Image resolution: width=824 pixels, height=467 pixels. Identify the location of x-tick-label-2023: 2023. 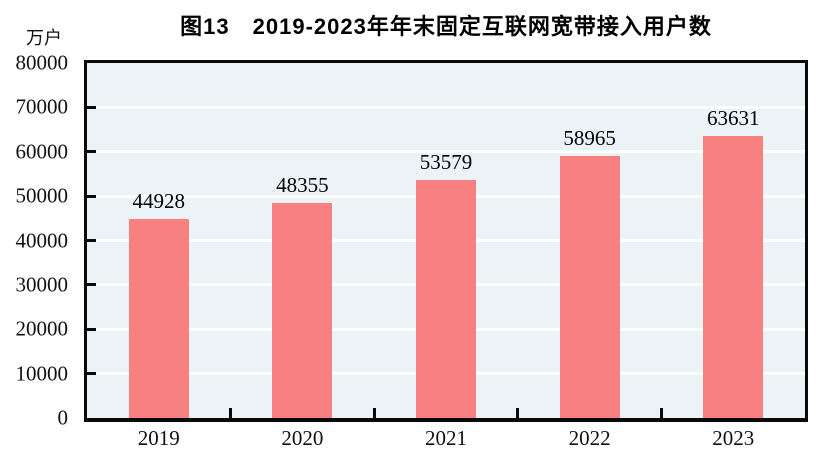
(733, 438).